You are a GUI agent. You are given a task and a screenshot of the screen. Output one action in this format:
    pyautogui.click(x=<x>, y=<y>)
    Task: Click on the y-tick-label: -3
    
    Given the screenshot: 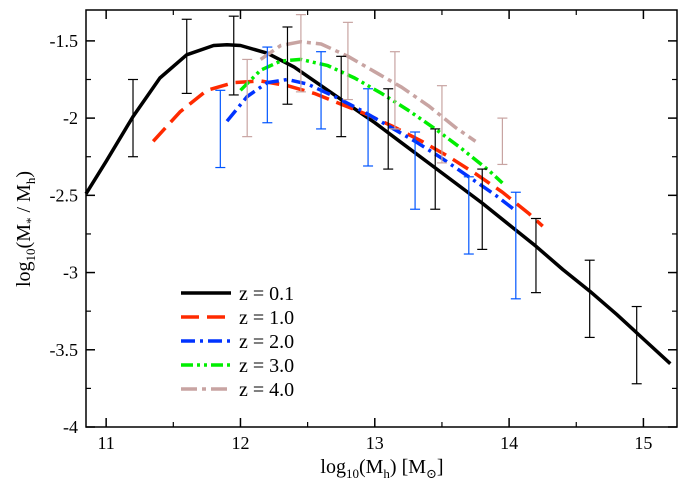 What is the action you would take?
    pyautogui.click(x=70, y=273)
    